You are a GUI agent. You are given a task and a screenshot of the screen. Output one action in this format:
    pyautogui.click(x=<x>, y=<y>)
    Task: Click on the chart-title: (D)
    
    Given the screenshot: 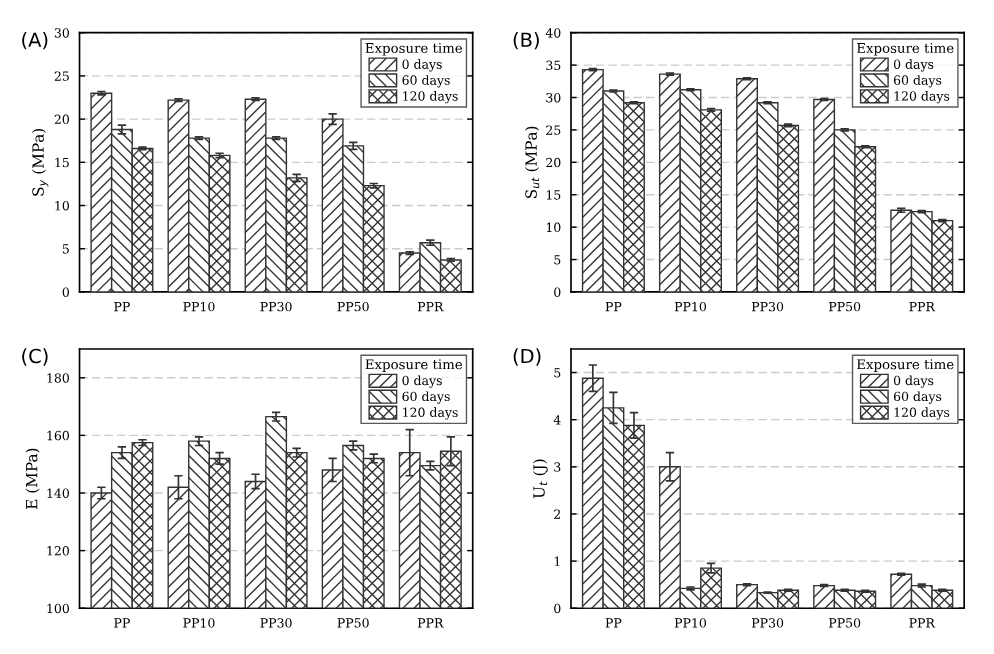 What is the action you would take?
    pyautogui.click(x=527, y=357)
    